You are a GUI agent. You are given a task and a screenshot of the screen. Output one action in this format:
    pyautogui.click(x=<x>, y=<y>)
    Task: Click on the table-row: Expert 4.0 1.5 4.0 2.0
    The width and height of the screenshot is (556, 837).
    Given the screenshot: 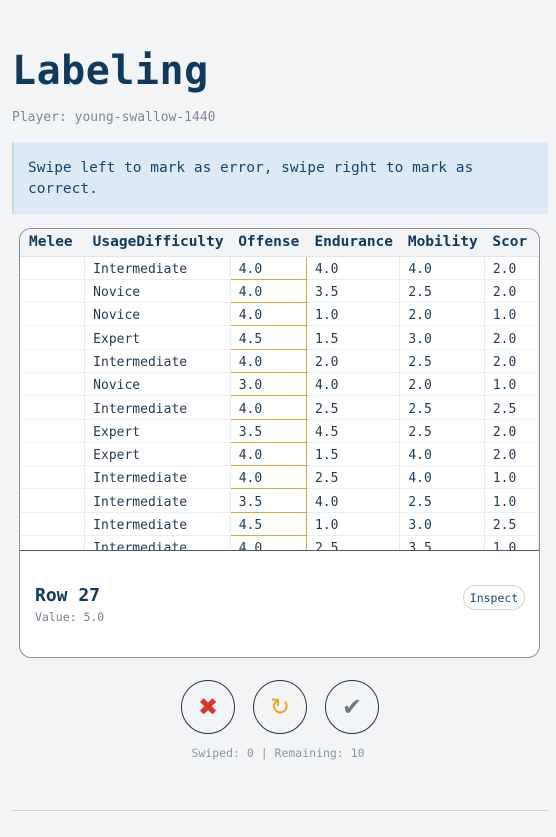 What is the action you would take?
    pyautogui.click(x=279, y=454)
    